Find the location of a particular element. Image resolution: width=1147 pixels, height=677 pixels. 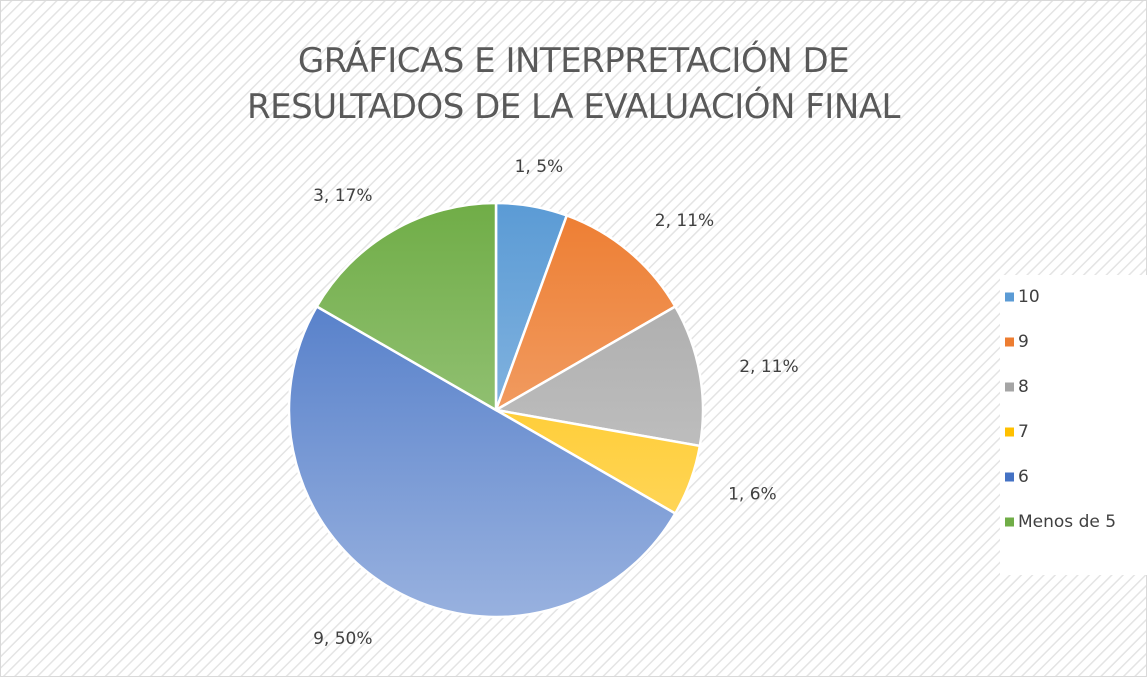

data-label: 9, 50% is located at coordinates (342, 639).